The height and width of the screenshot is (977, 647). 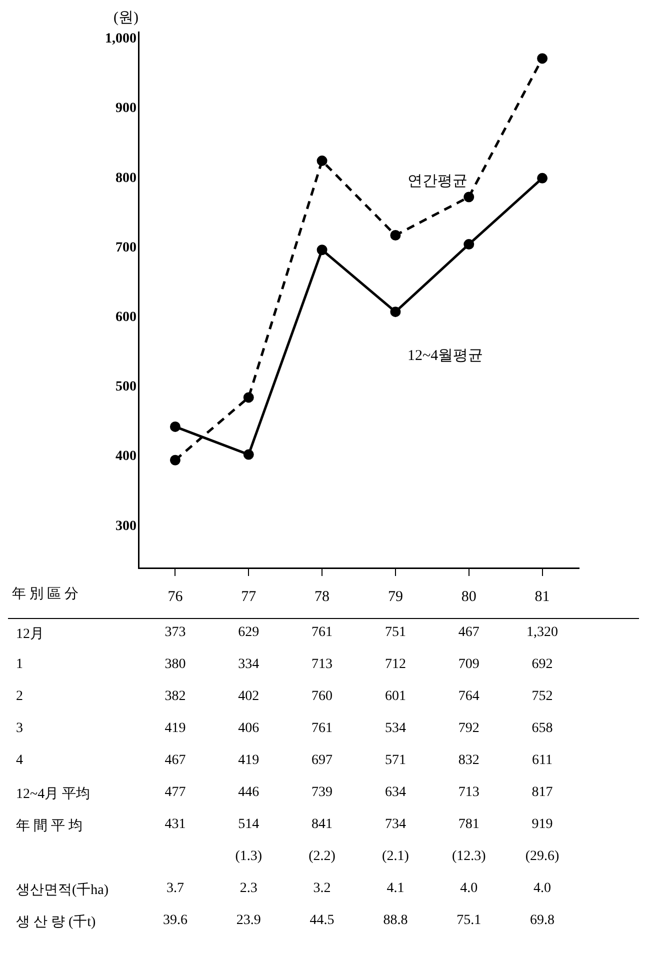 I want to click on text: 12月 373 629 761 751 467 1,320, so click(x=287, y=633).